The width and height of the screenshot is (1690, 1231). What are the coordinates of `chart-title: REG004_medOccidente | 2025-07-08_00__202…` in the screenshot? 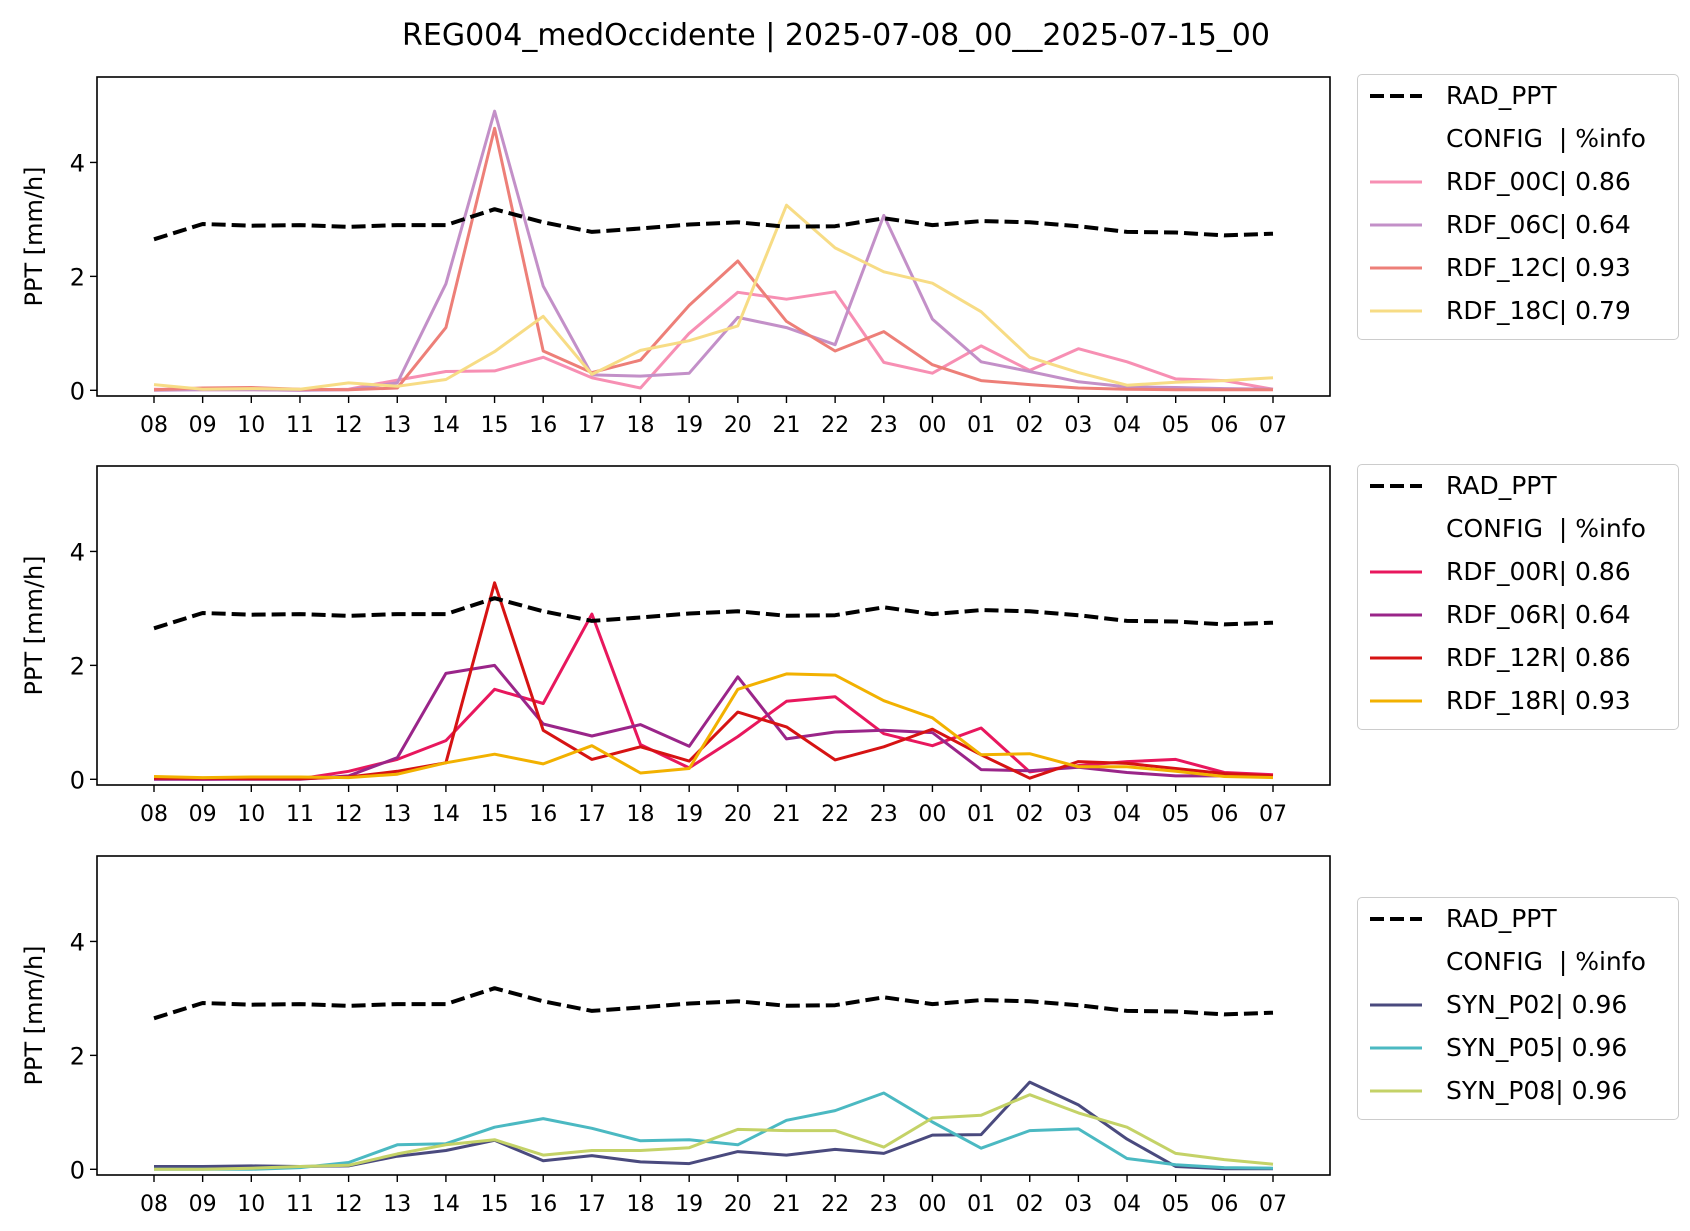 It's located at (836, 35).